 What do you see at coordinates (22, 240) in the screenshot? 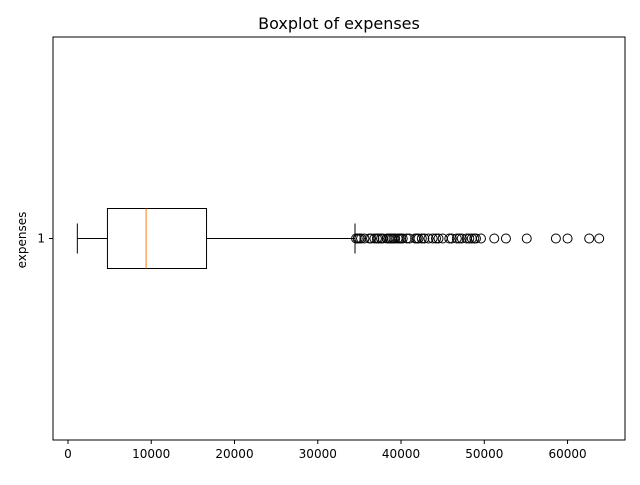
I see `y-axis-label: expenses` at bounding box center [22, 240].